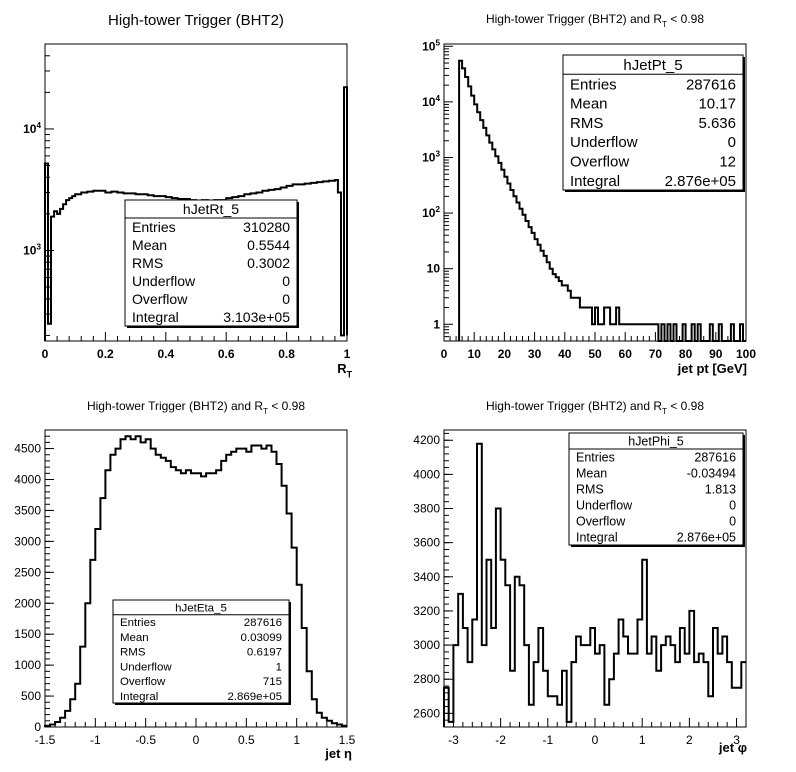 Image resolution: width=796 pixels, height=772 pixels. What do you see at coordinates (746, 354) in the screenshot?
I see `x-tick-label: 100` at bounding box center [746, 354].